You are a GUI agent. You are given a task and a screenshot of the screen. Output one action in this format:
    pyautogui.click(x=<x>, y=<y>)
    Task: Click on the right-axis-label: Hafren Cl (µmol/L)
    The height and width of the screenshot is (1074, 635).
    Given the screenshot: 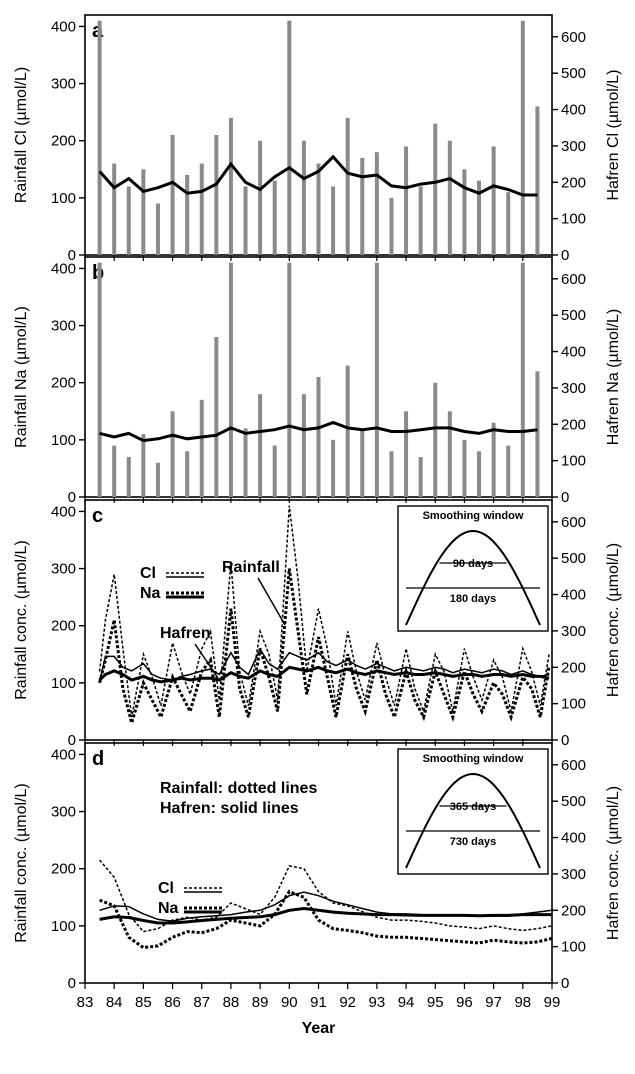 What is the action you would take?
    pyautogui.click(x=613, y=134)
    